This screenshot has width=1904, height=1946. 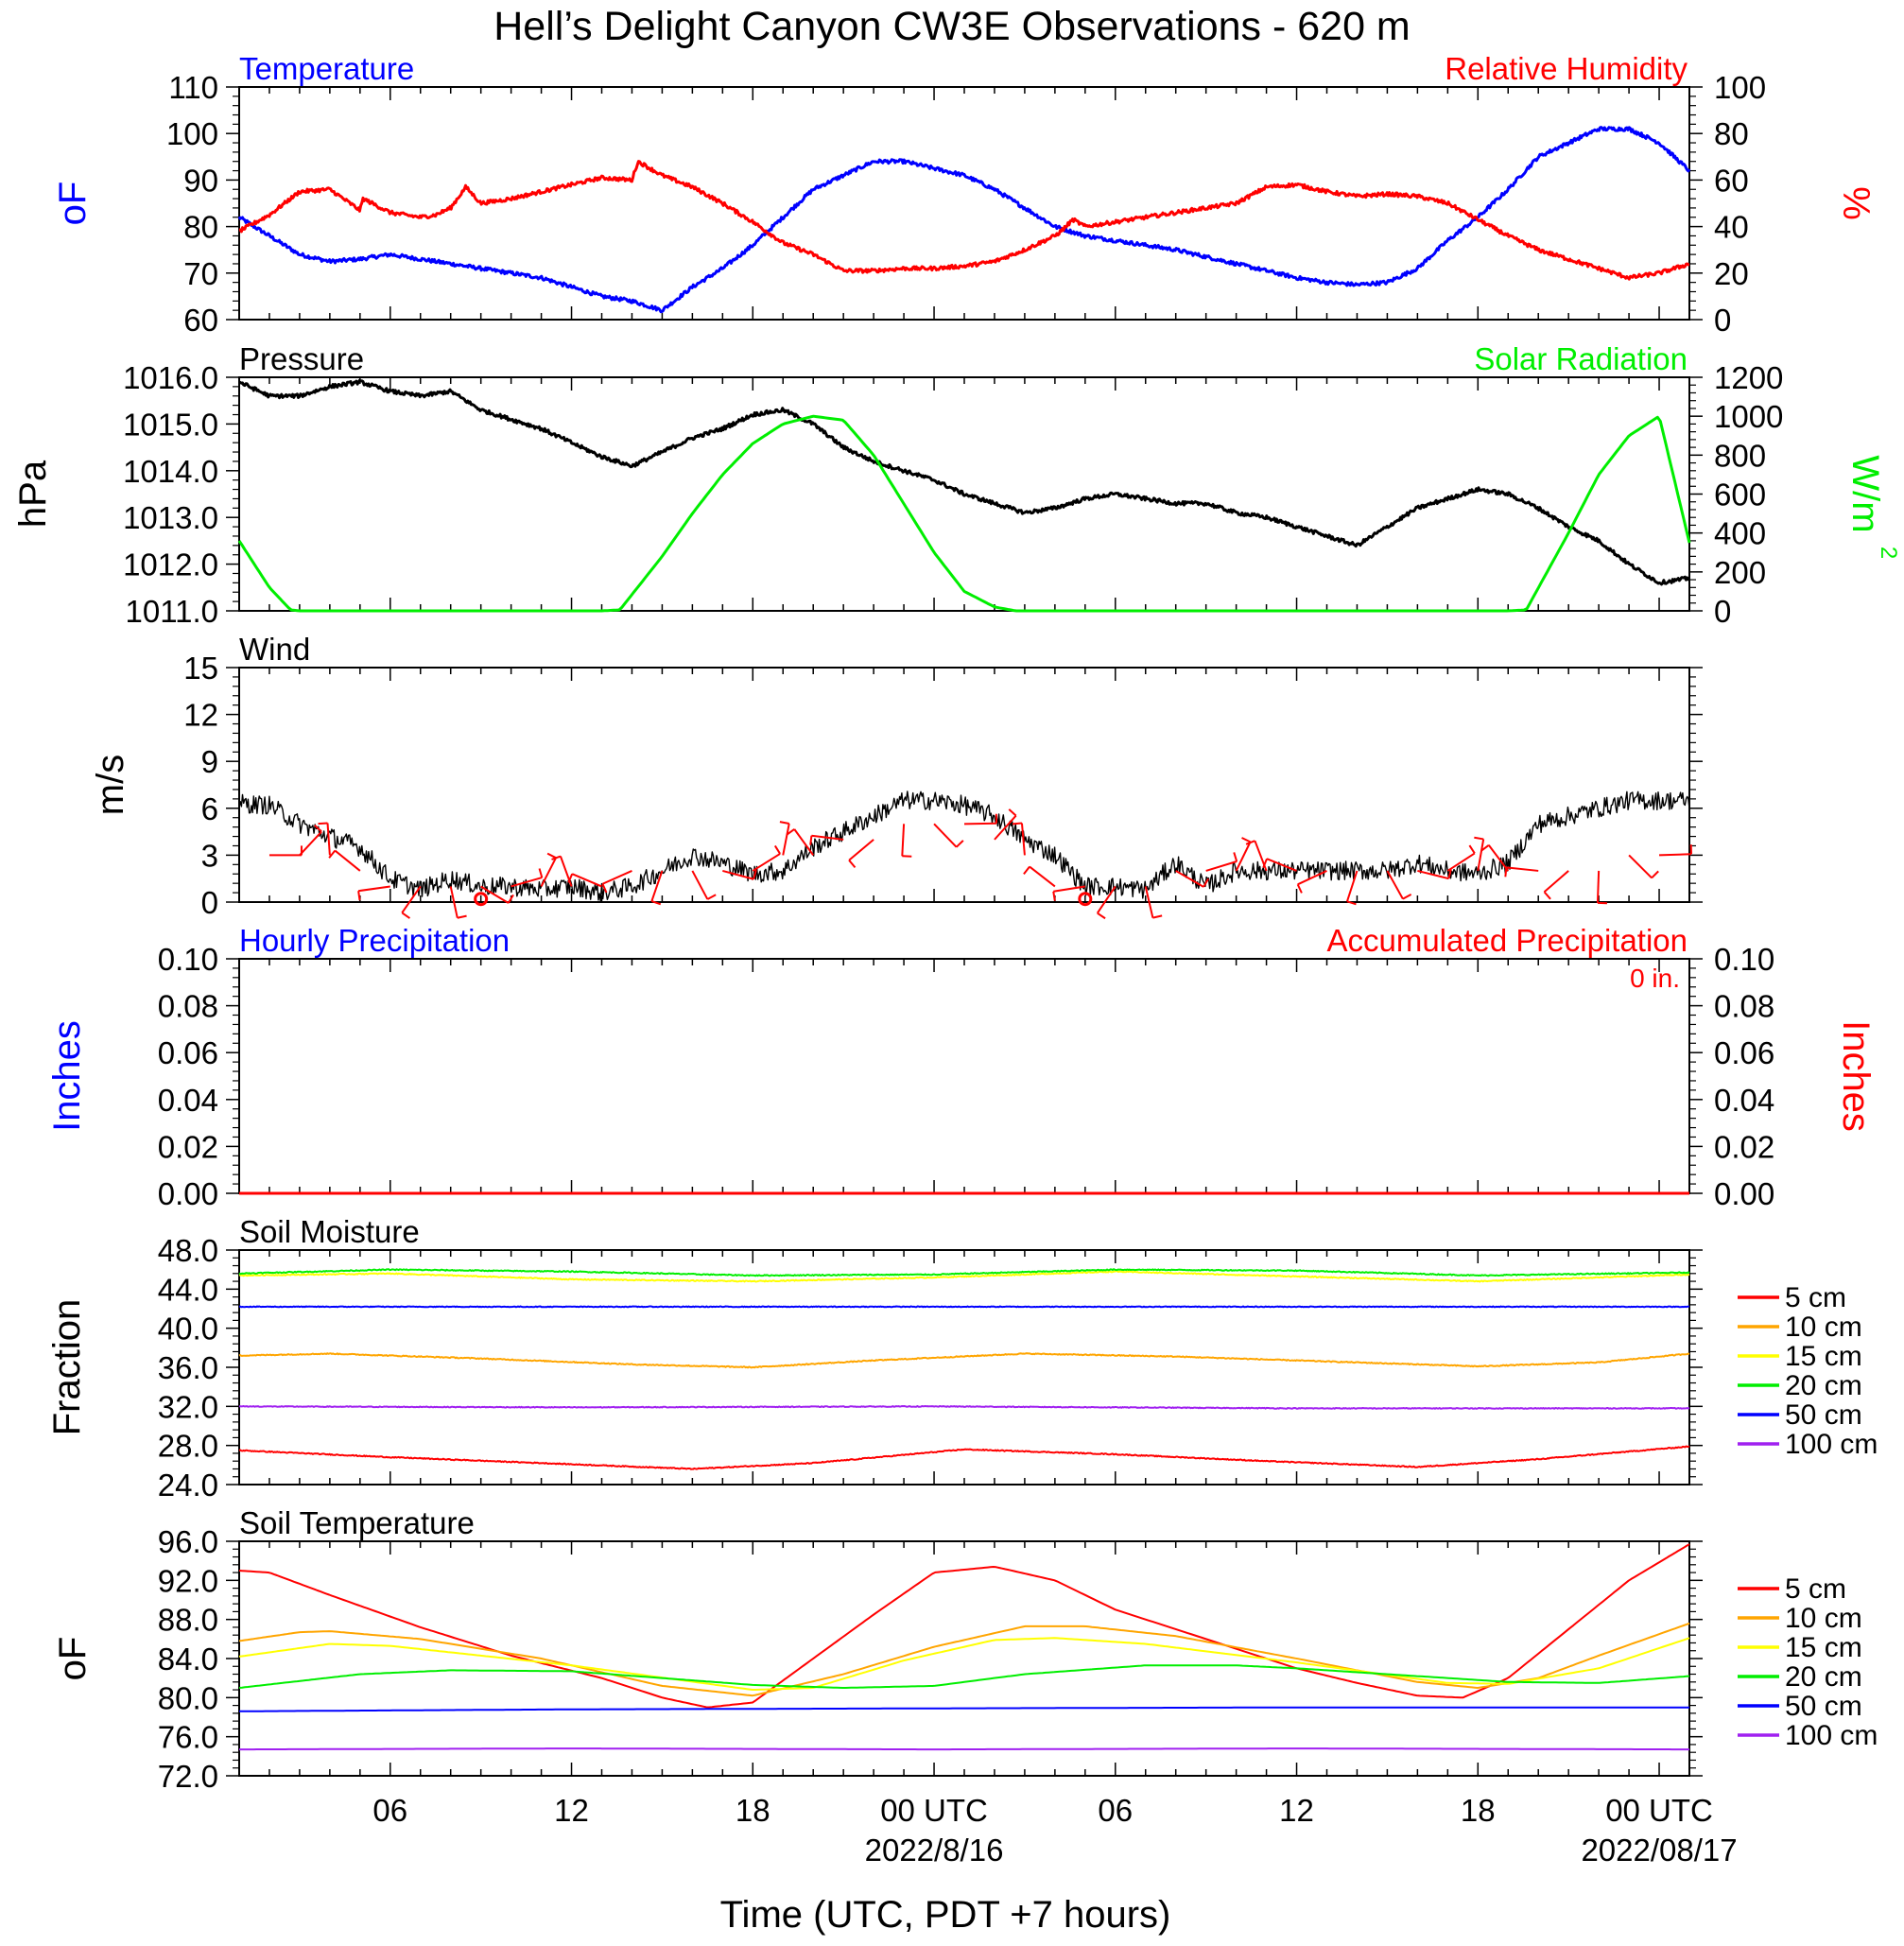 What do you see at coordinates (193, 88) in the screenshot?
I see `y-tick-label: 110` at bounding box center [193, 88].